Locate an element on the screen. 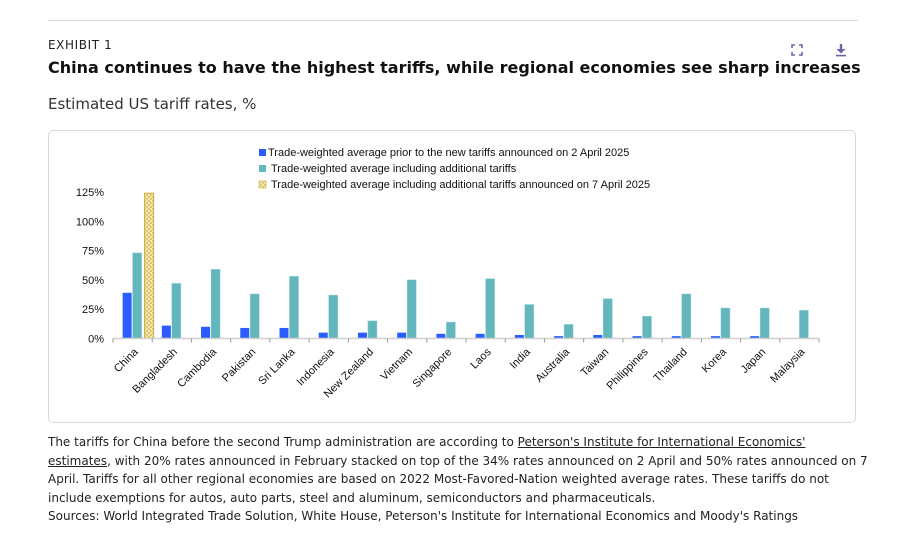 Image resolution: width=914 pixels, height=552 pixels. expand-button is located at coordinates (797, 50).